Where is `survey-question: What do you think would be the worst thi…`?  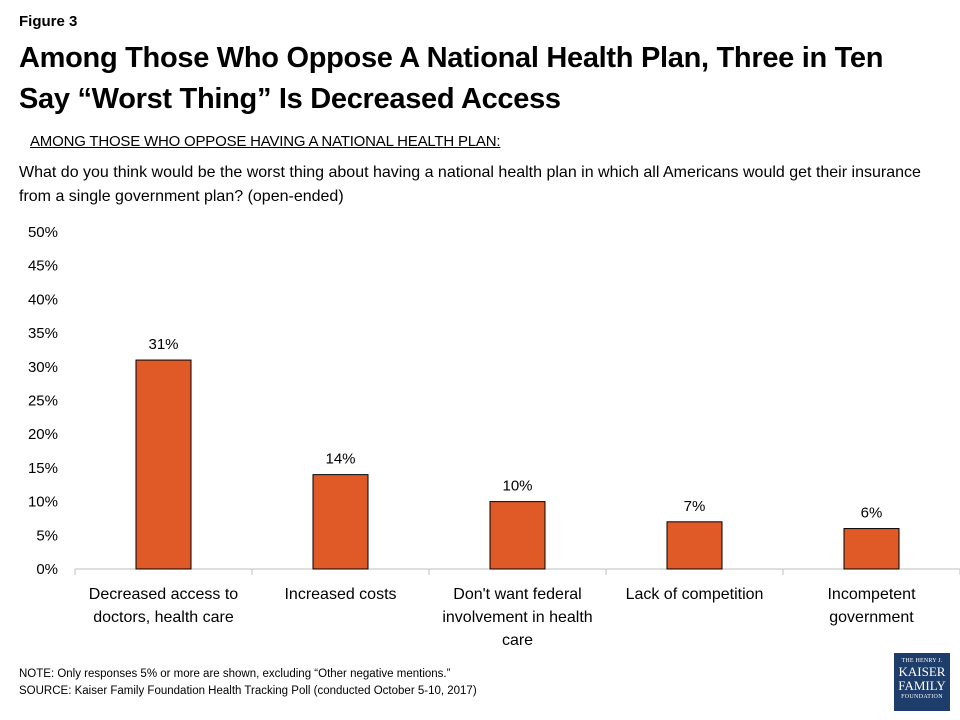 survey-question: What do you think would be the worst thi… is located at coordinates (470, 184).